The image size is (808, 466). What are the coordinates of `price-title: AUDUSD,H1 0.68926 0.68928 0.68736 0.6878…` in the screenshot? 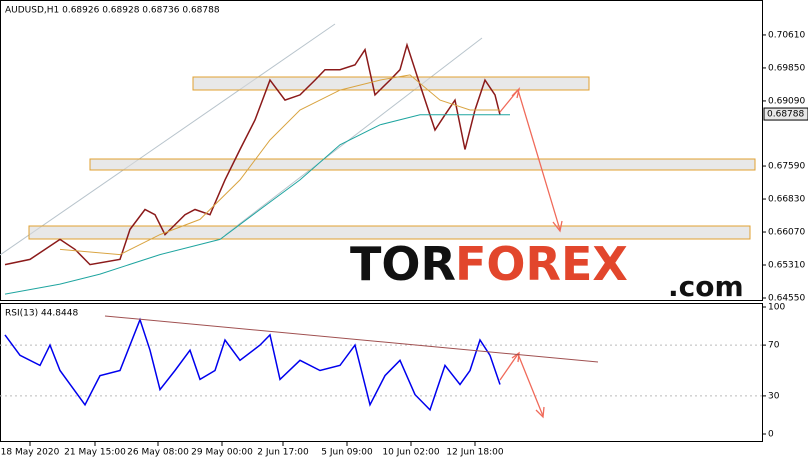 It's located at (112, 11).